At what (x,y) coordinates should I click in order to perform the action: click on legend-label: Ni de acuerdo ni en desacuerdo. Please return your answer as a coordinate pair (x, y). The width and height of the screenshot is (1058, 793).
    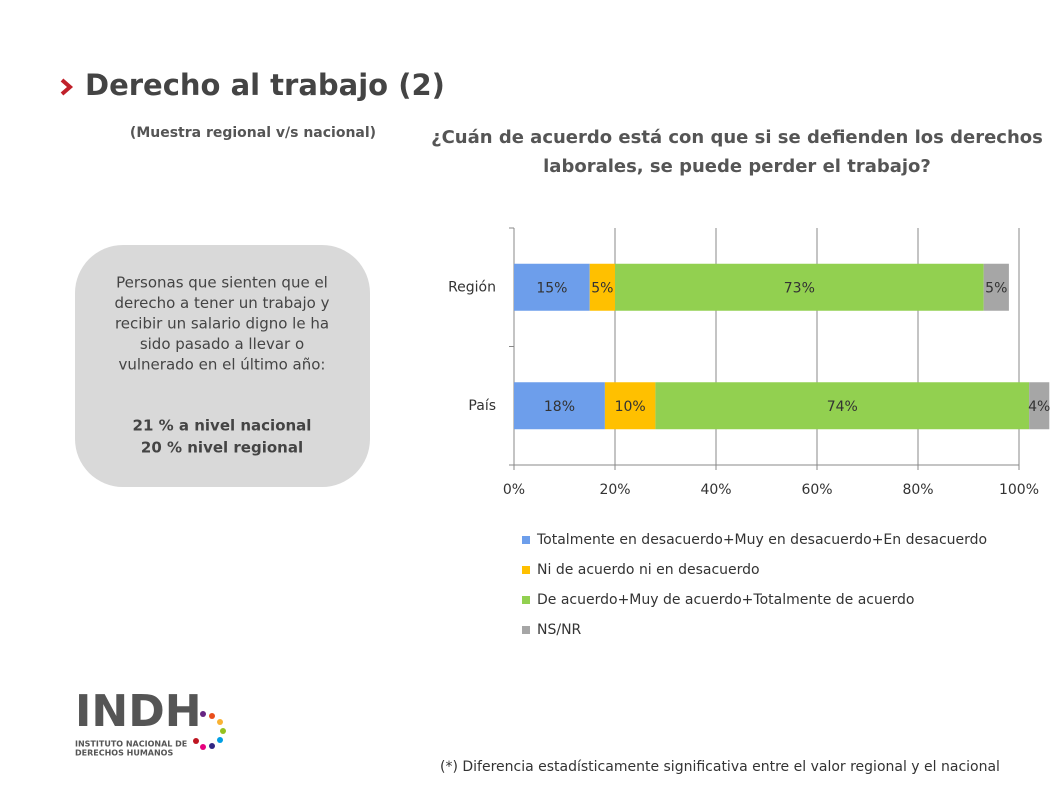
    Looking at the image, I should click on (648, 570).